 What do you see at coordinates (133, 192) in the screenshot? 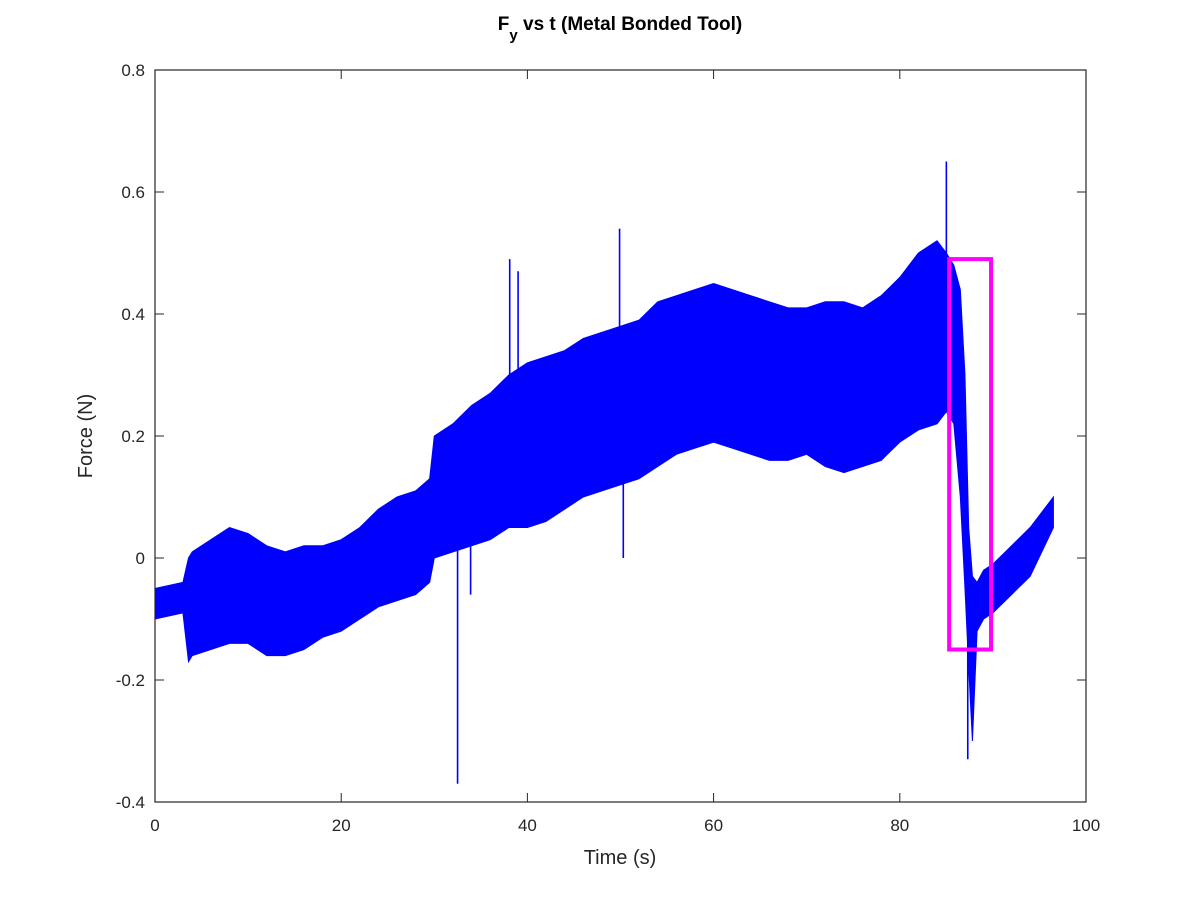
I see `y-tick-label: 0.6` at bounding box center [133, 192].